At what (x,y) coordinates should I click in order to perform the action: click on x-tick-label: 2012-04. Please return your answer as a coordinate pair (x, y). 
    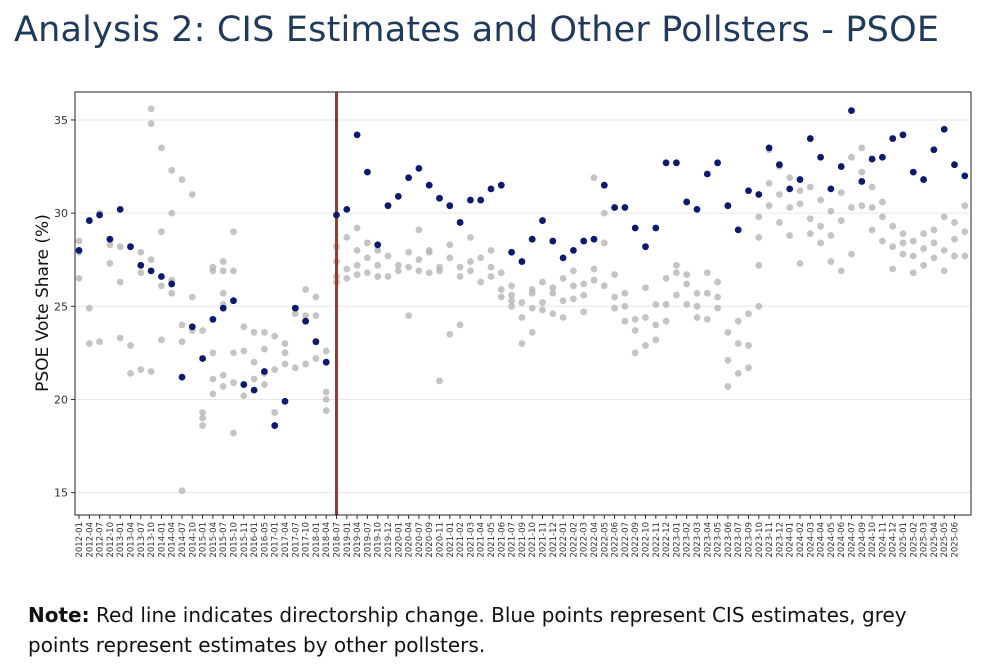
    Looking at the image, I should click on (90, 540).